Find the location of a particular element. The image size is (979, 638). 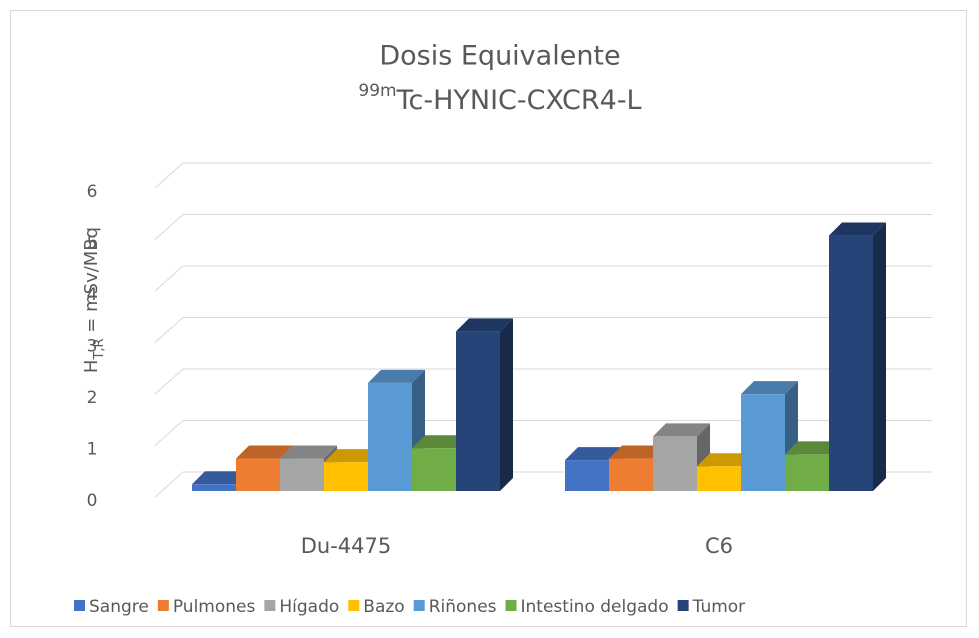

y-tick-label: 5 is located at coordinates (92, 244).